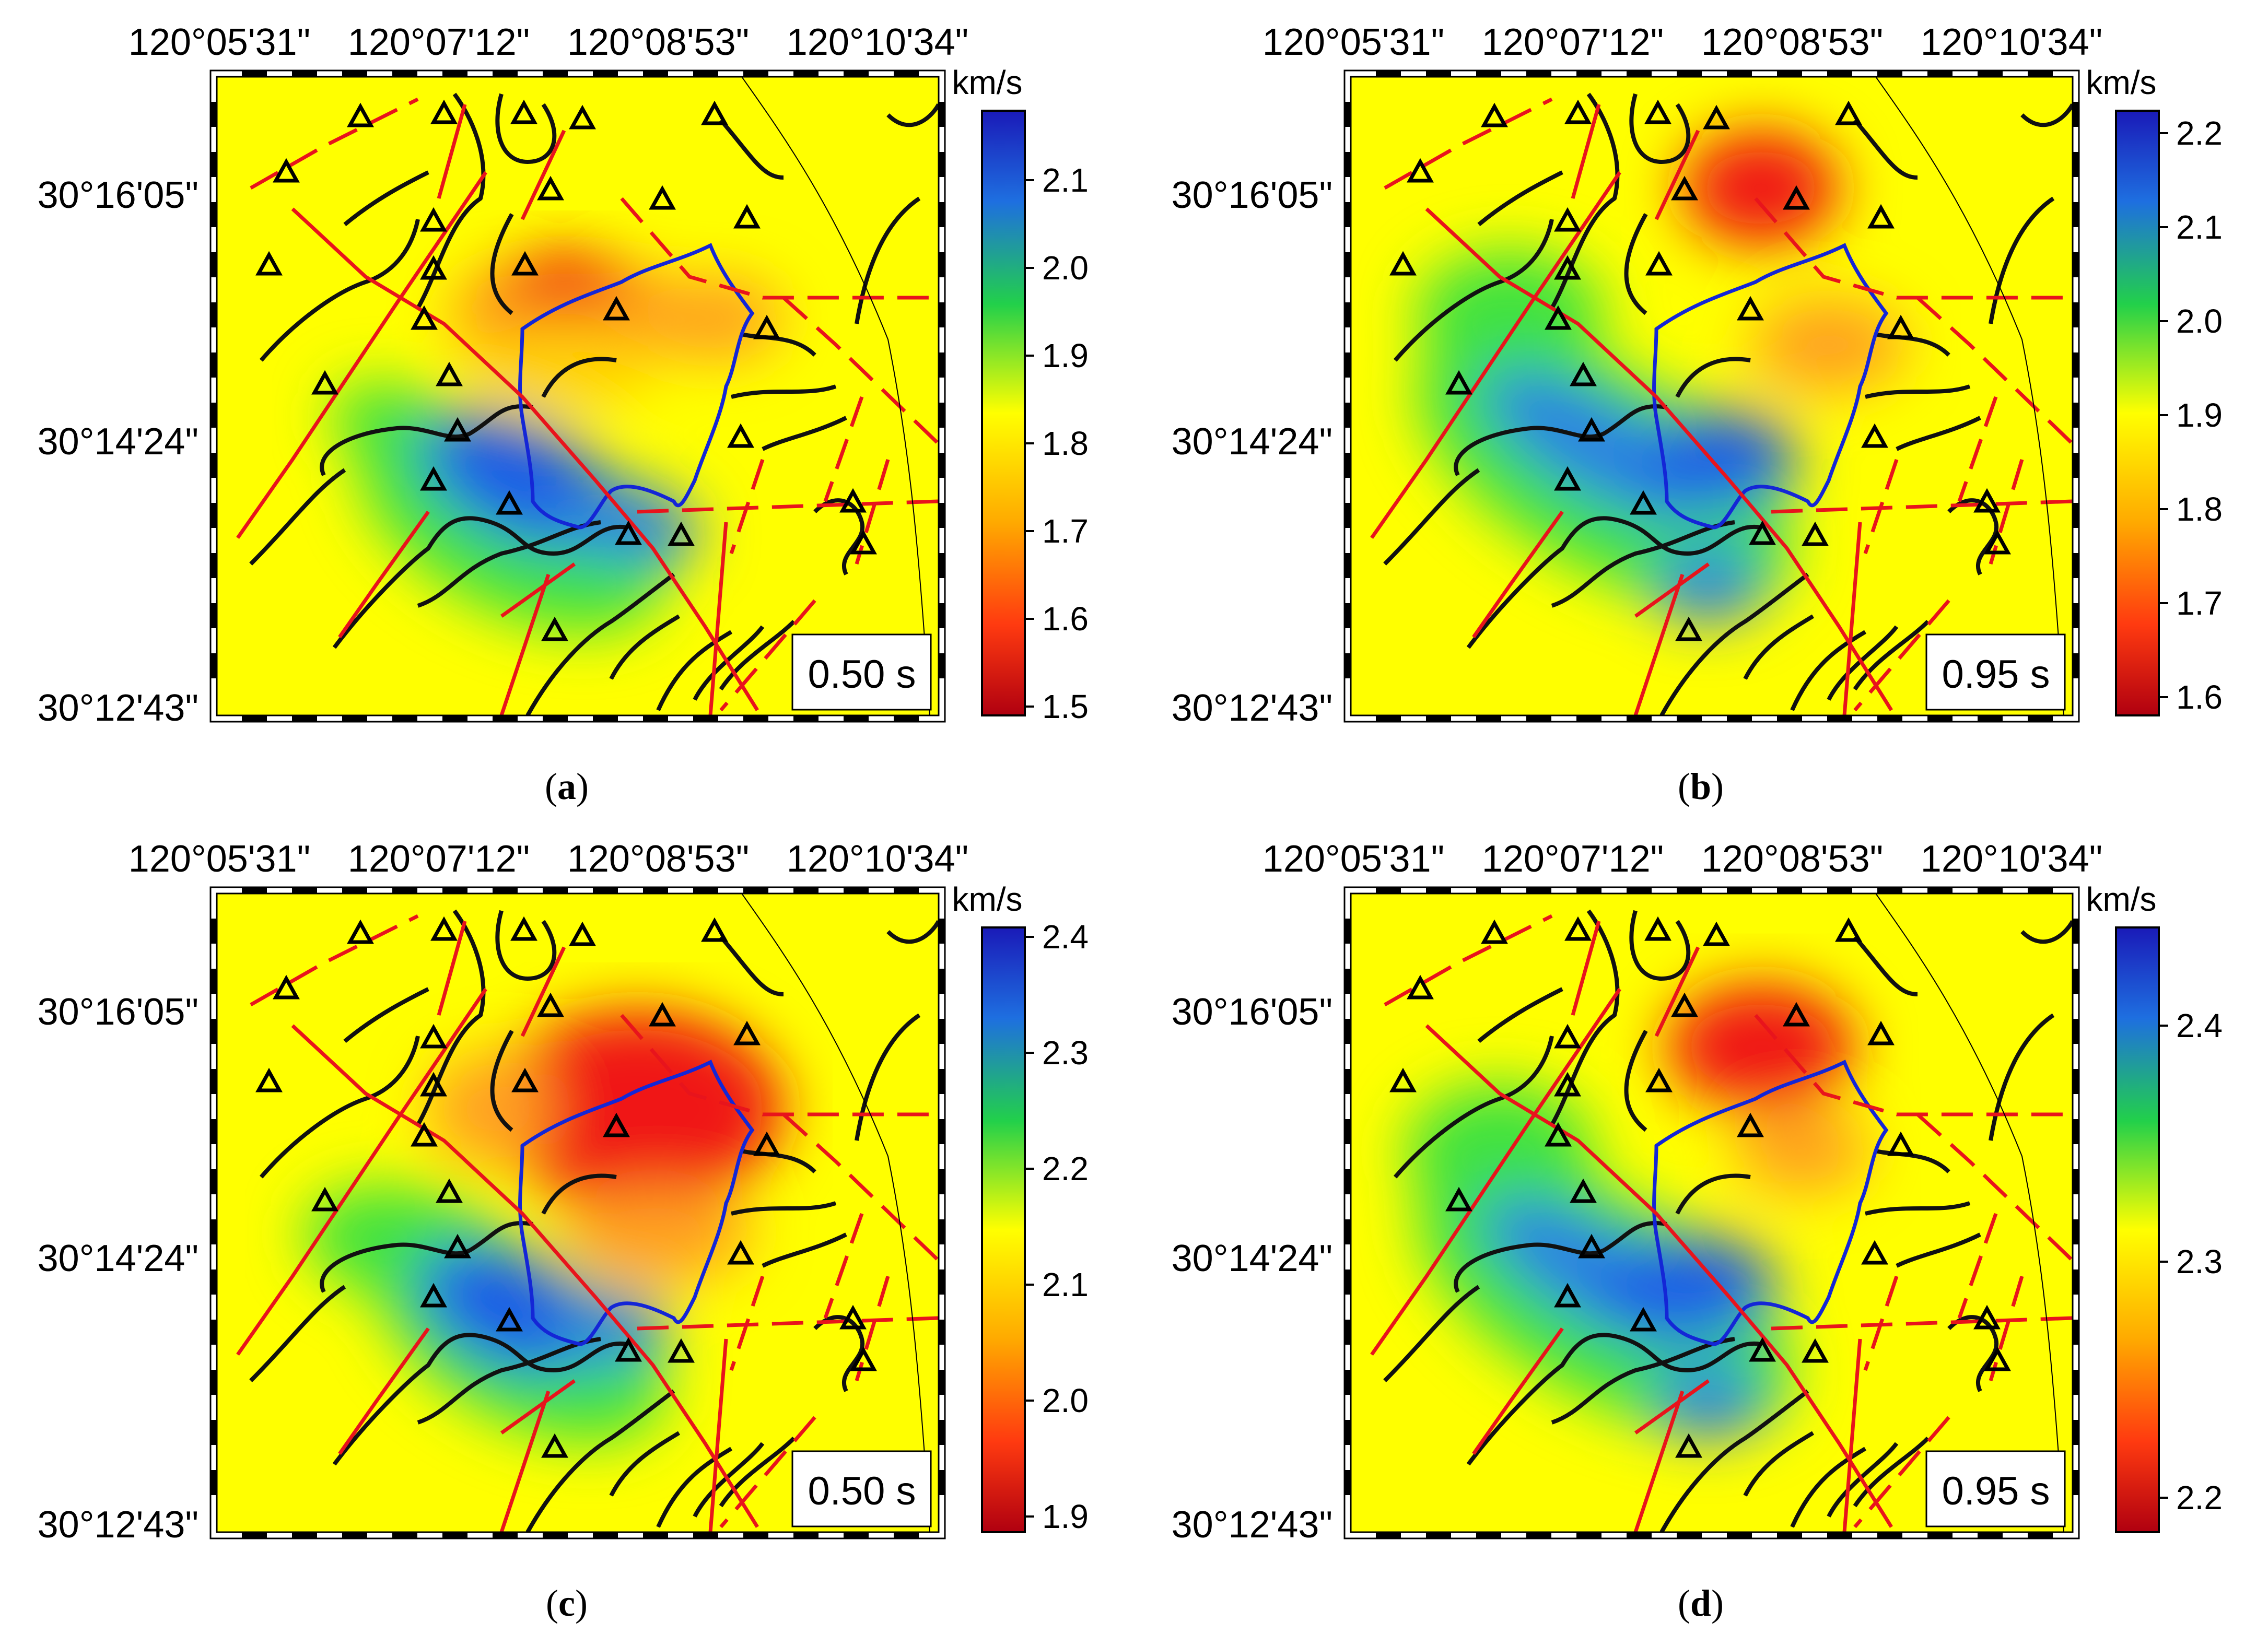  I want to click on caption-letter: a, so click(566, 786).